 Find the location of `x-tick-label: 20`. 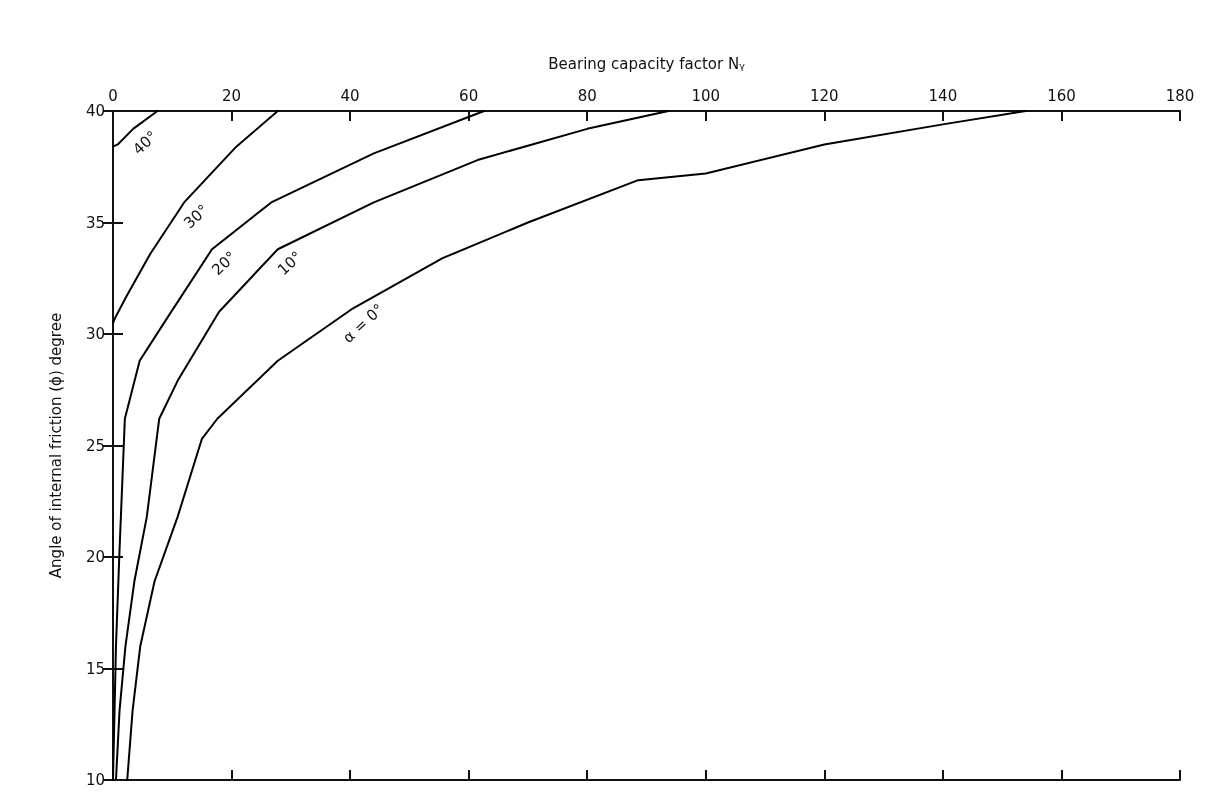

x-tick-label: 20 is located at coordinates (232, 95).